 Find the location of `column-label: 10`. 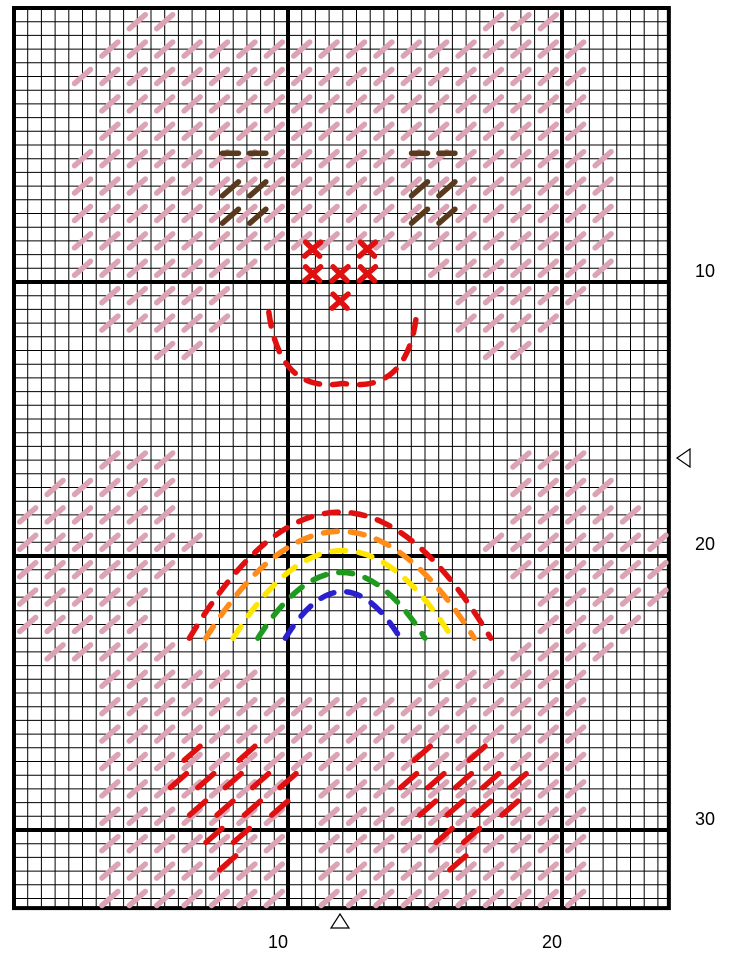

column-label: 10 is located at coordinates (278, 942).